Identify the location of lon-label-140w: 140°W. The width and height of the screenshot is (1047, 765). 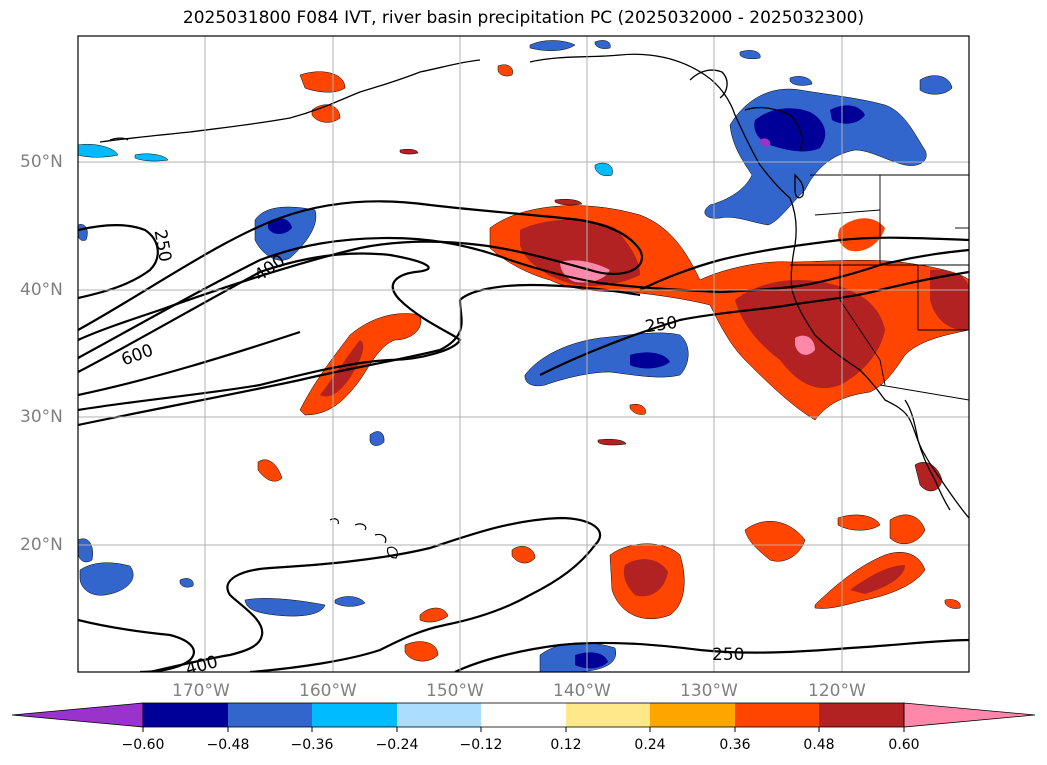
(582, 691).